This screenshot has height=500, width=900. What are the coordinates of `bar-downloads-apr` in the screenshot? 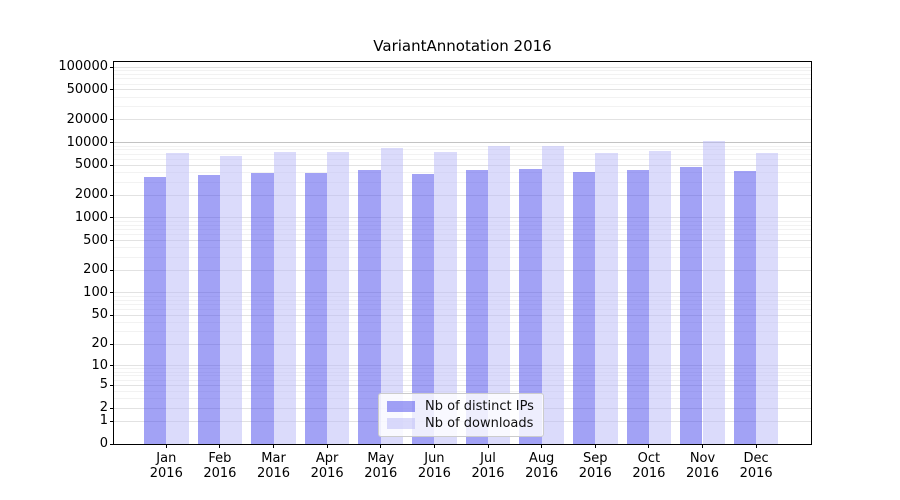 It's located at (338, 298).